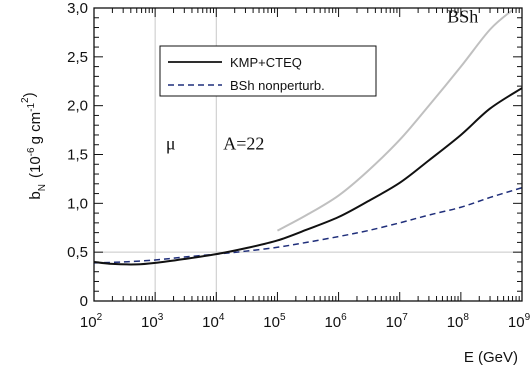 Image resolution: width=532 pixels, height=373 pixels. Describe the element at coordinates (171, 144) in the screenshot. I see `annotation-label: μ` at that location.